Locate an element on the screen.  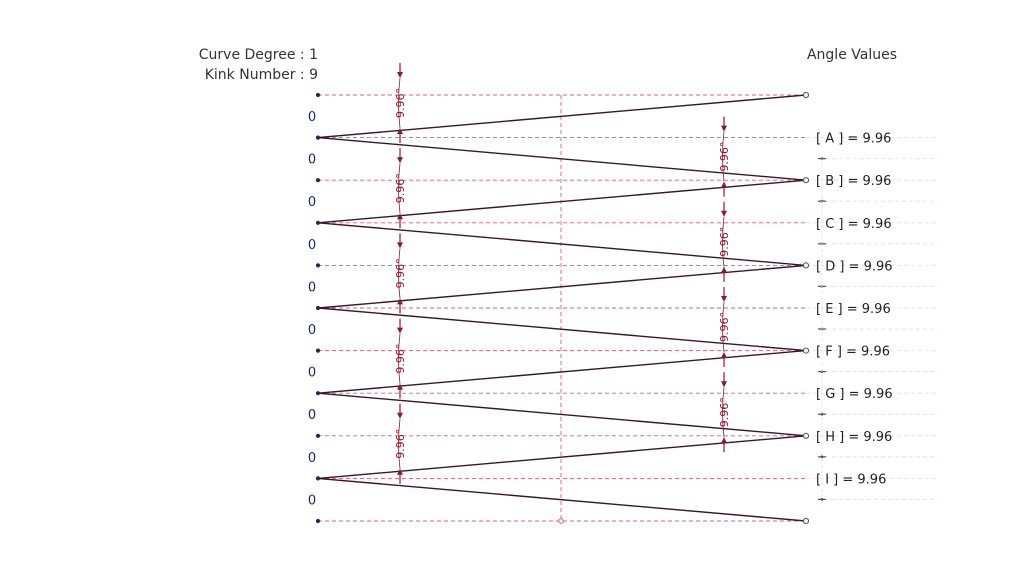
angle-value-label: [ D ] = 9.96 is located at coordinates (854, 266).